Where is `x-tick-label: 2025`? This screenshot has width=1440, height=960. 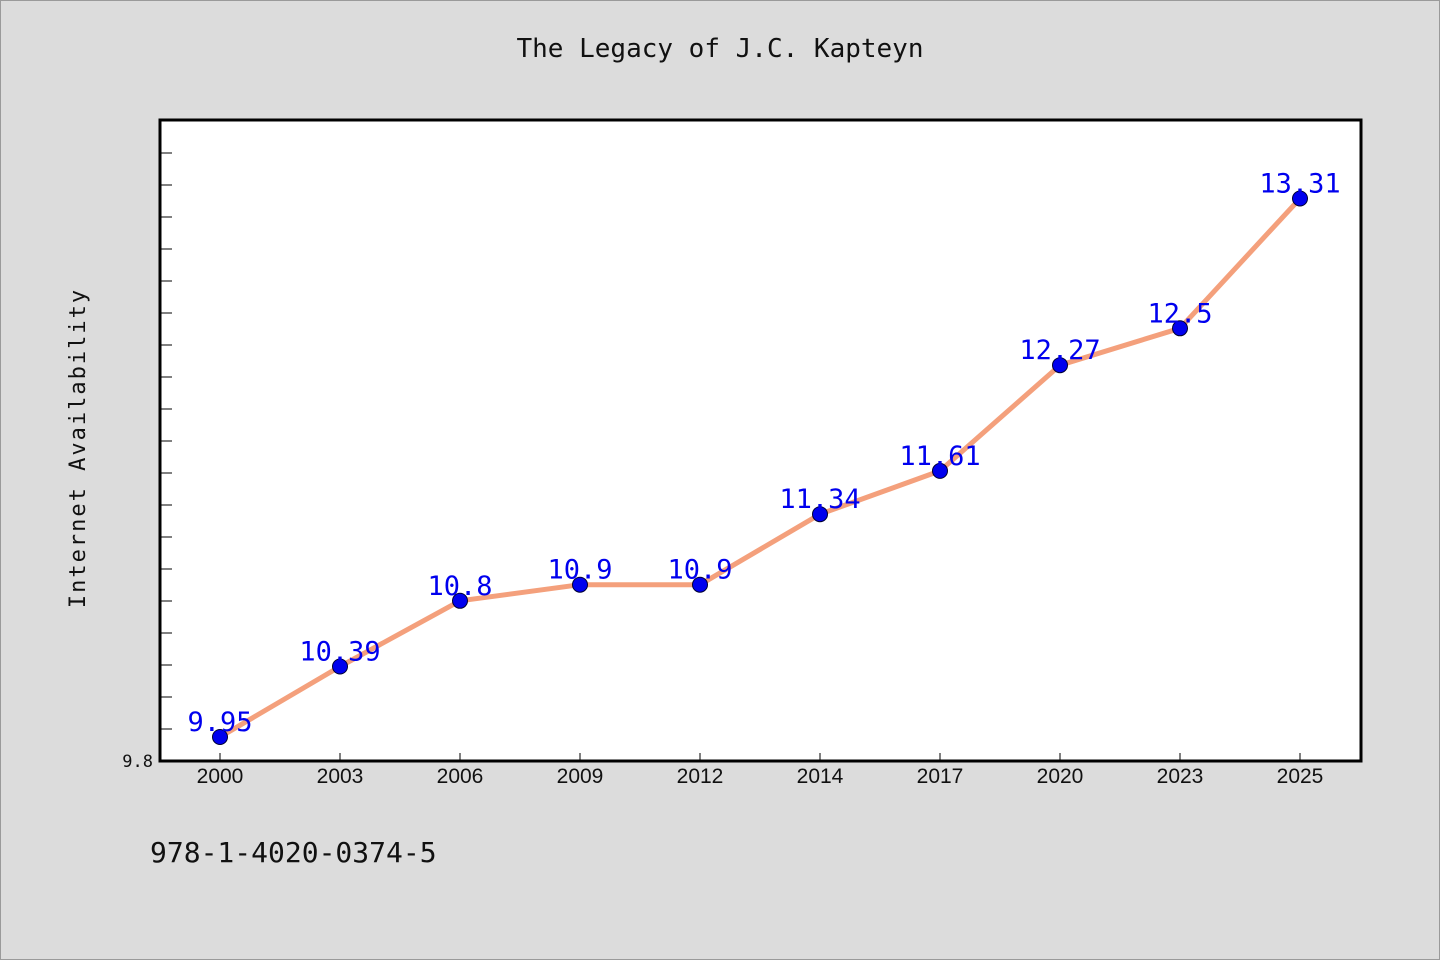 x-tick-label: 2025 is located at coordinates (1300, 776).